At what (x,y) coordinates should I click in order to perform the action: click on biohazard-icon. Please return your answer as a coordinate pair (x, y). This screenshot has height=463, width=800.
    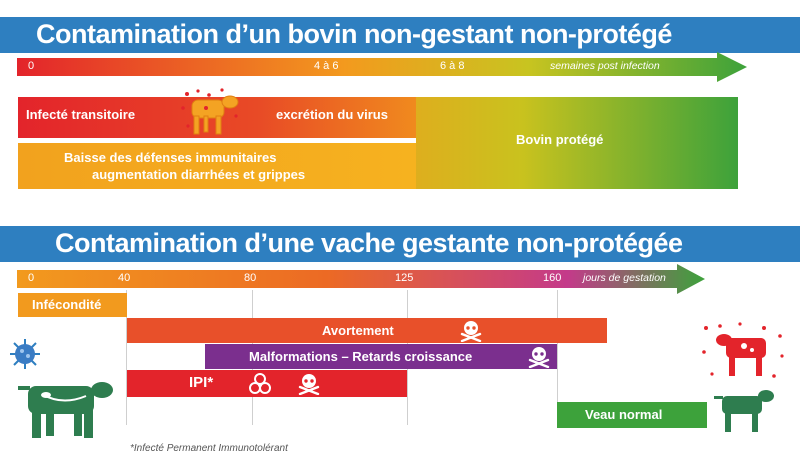
    Looking at the image, I should click on (260, 383).